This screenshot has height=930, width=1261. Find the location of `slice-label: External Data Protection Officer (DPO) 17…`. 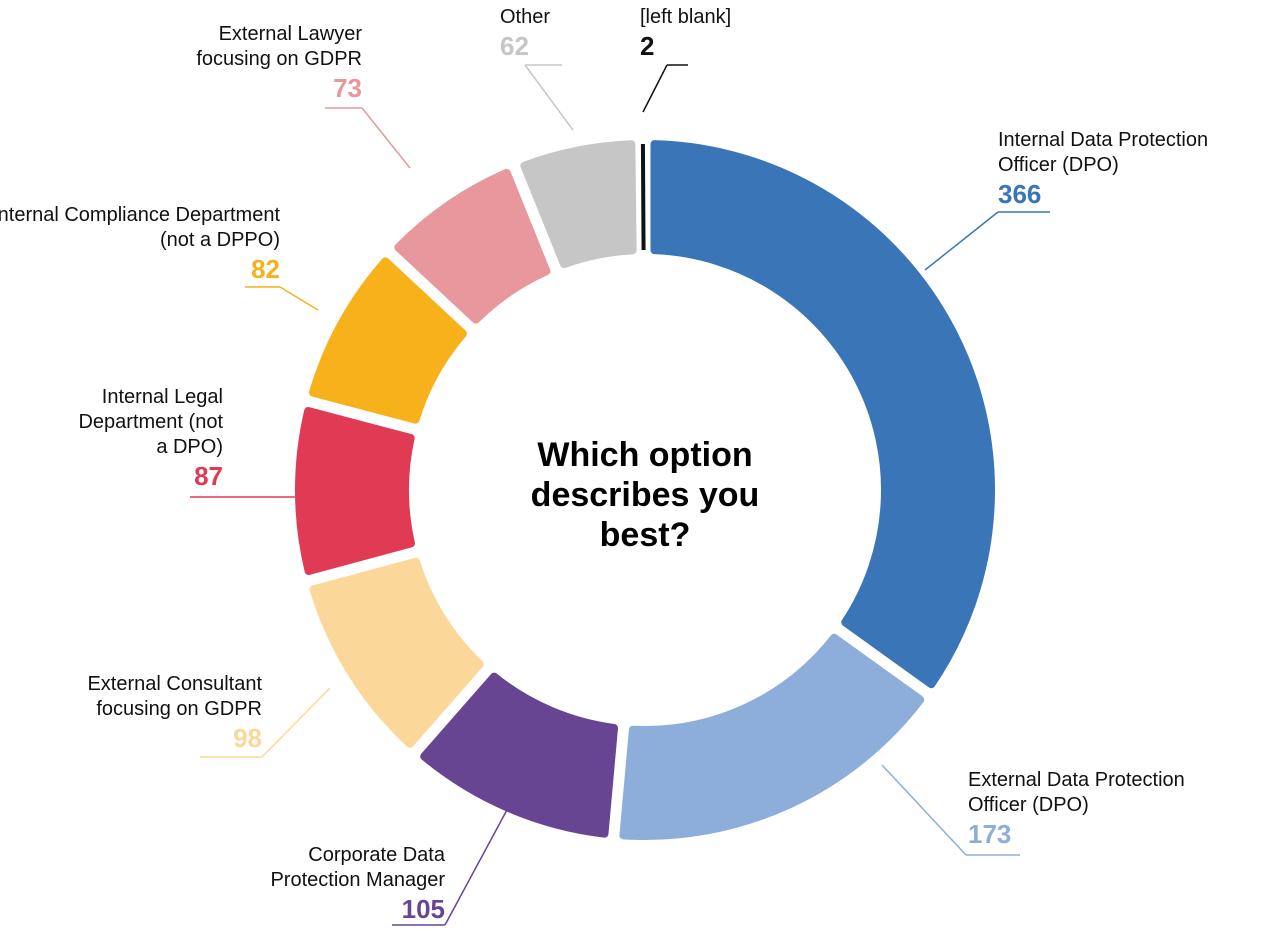

slice-label: External Data Protection Officer (DPO) 17… is located at coordinates (1108, 809).